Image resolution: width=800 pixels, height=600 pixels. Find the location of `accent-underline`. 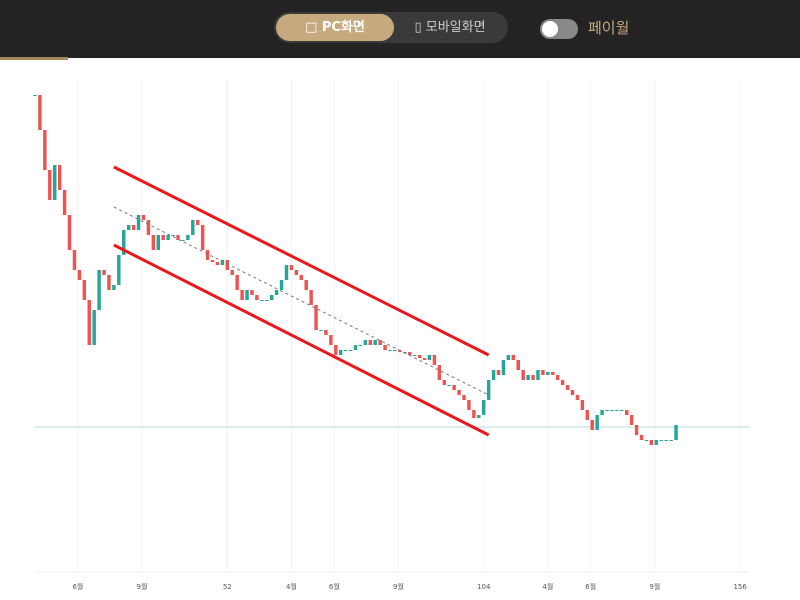

accent-underline is located at coordinates (34, 58).